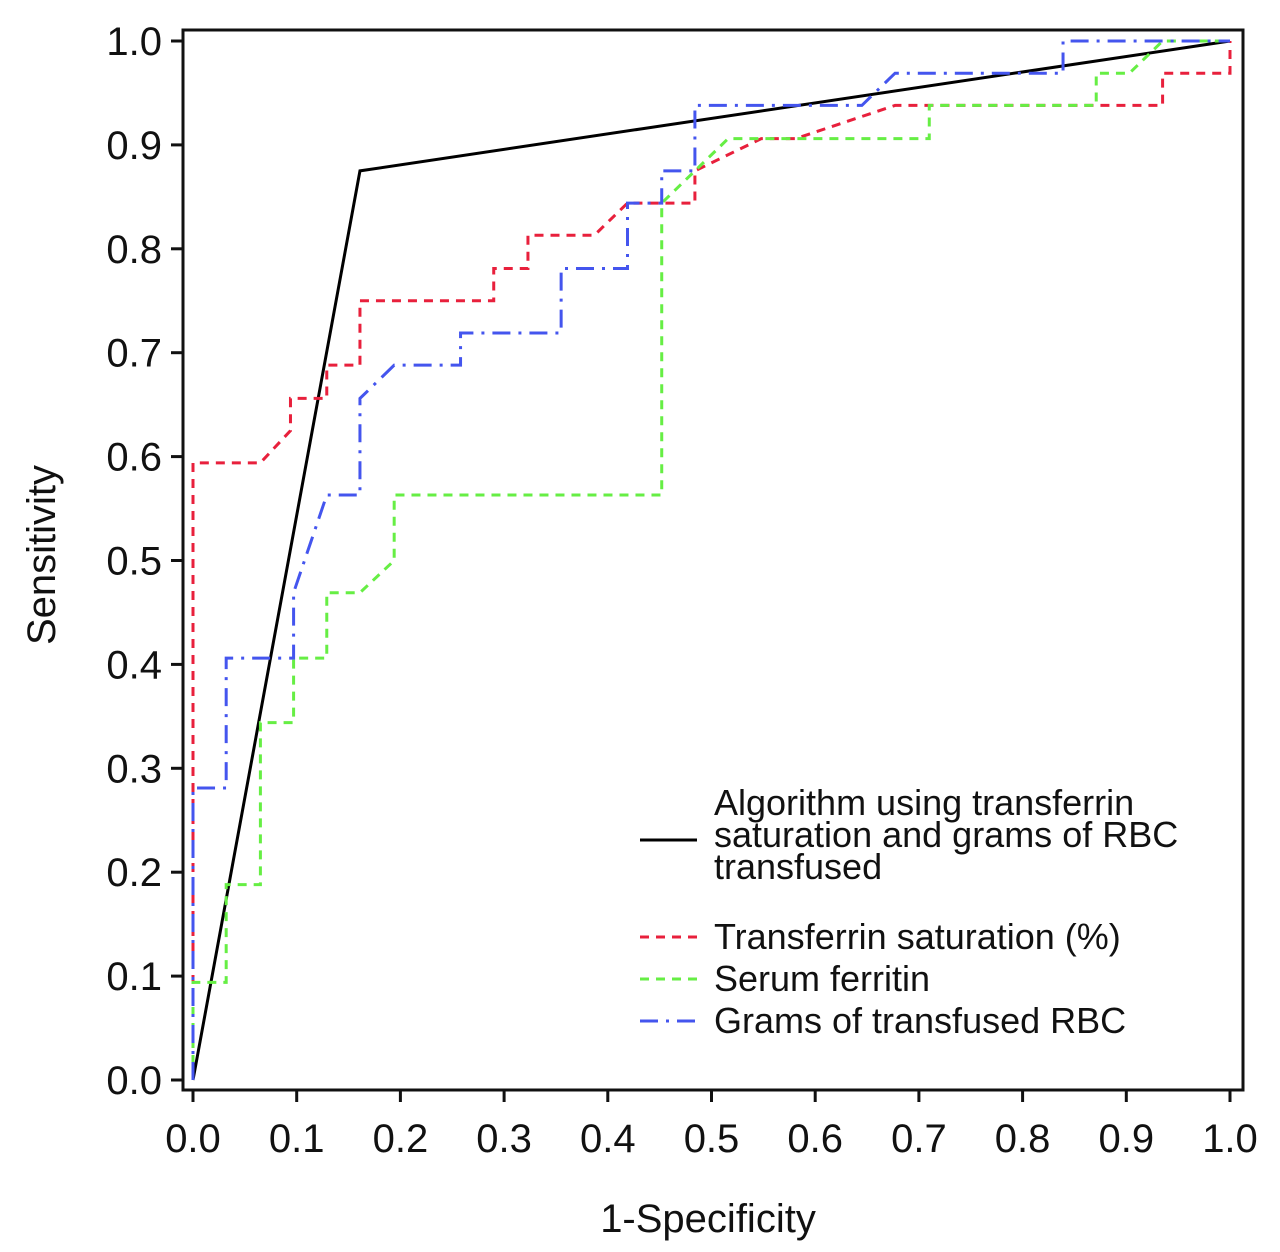 This screenshot has width=1280, height=1252. What do you see at coordinates (1023, 1139) in the screenshot?
I see `x-tick-label: 0.8` at bounding box center [1023, 1139].